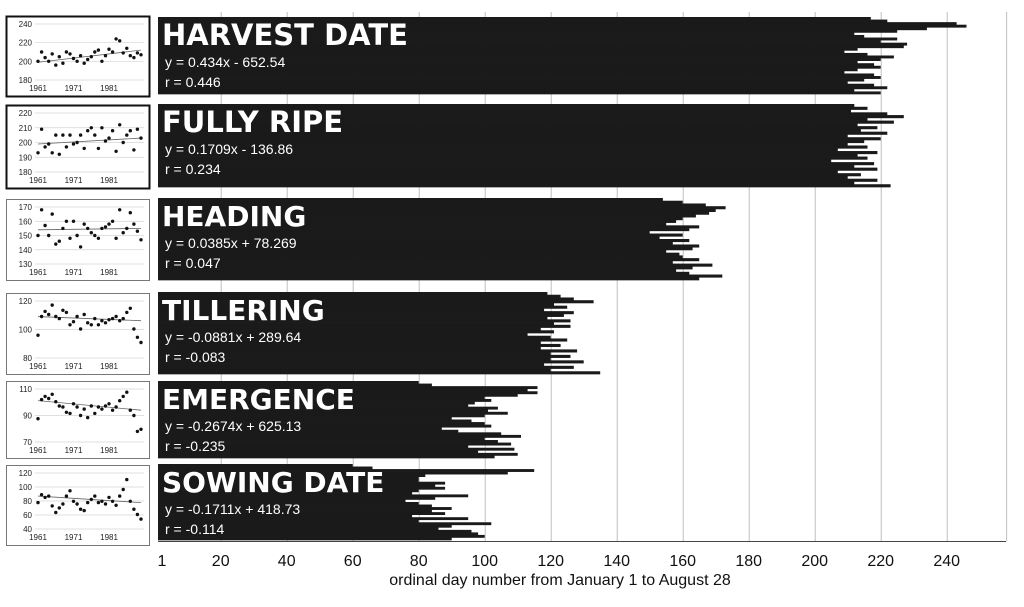  Describe the element at coordinates (258, 399) in the screenshot. I see `panel-title: EMERGENCE` at that location.